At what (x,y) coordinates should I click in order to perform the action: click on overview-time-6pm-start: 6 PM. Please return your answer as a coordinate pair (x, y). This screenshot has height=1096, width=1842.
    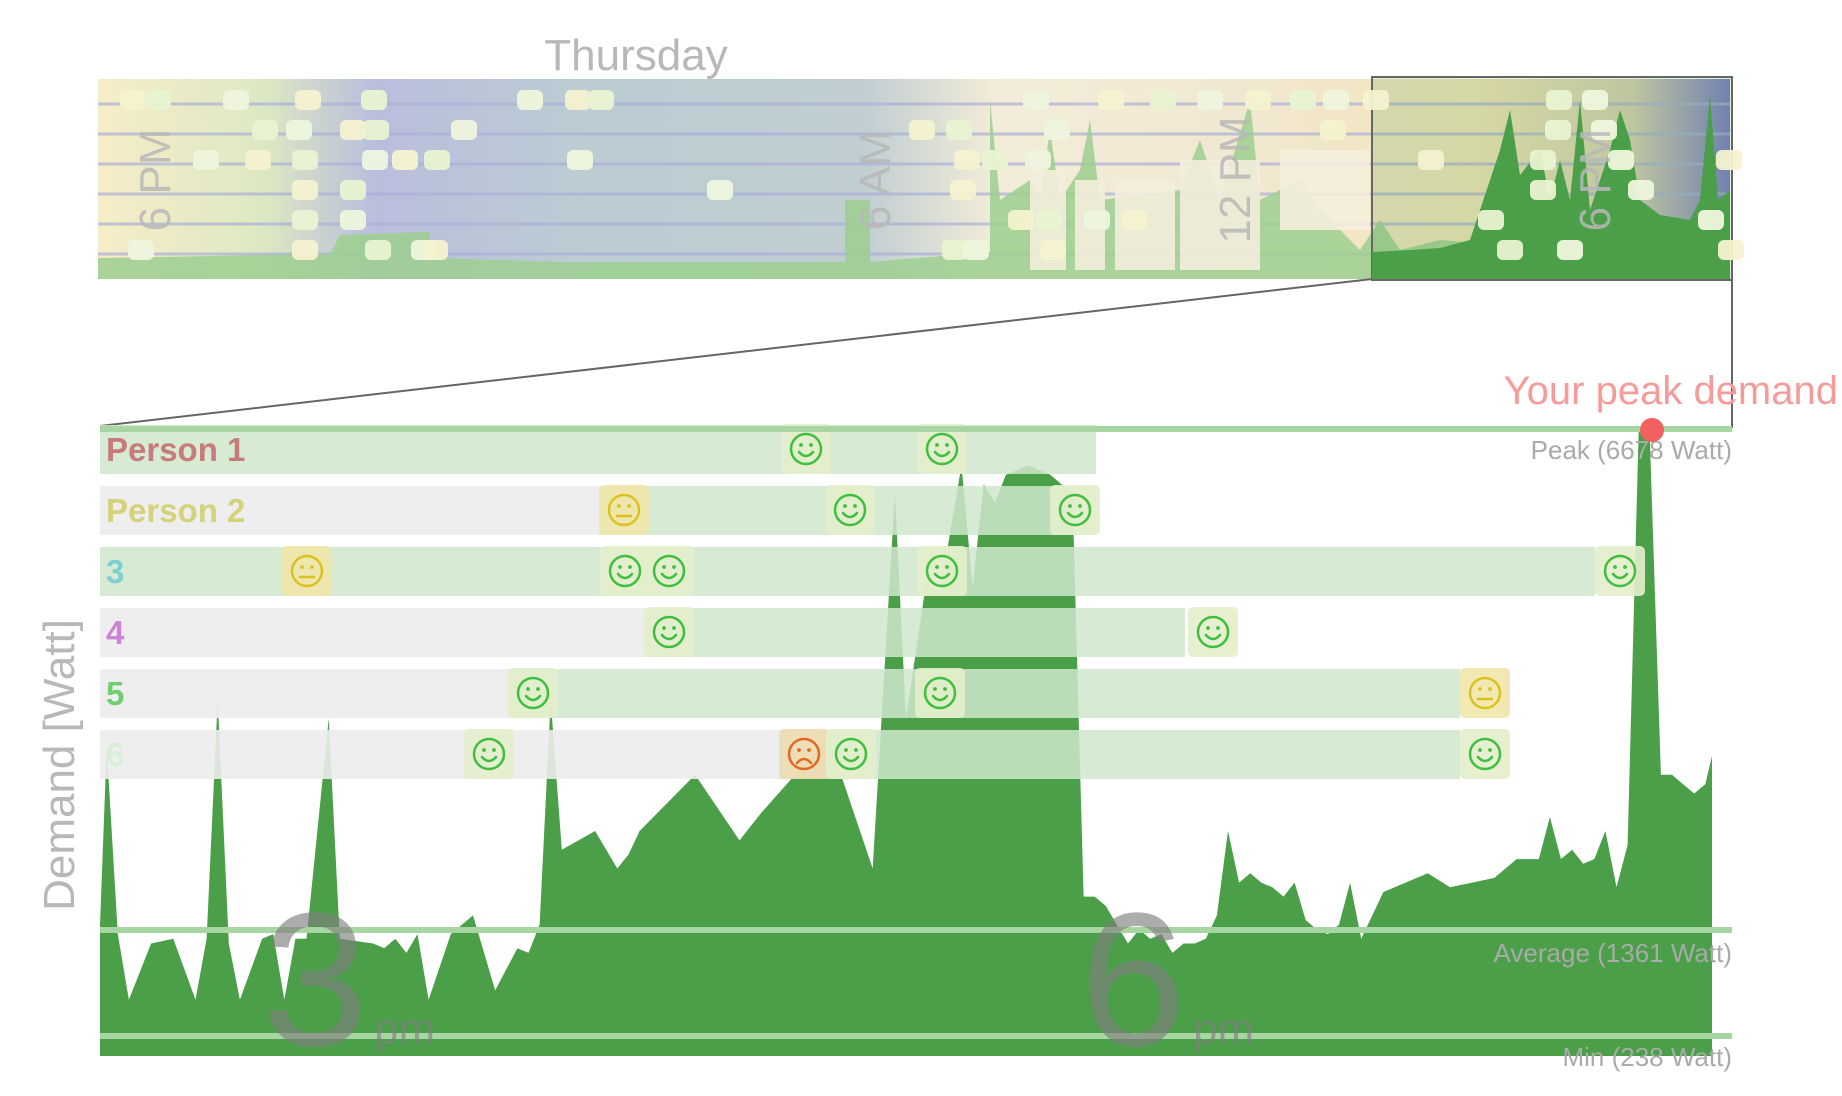
    Looking at the image, I should click on (155, 180).